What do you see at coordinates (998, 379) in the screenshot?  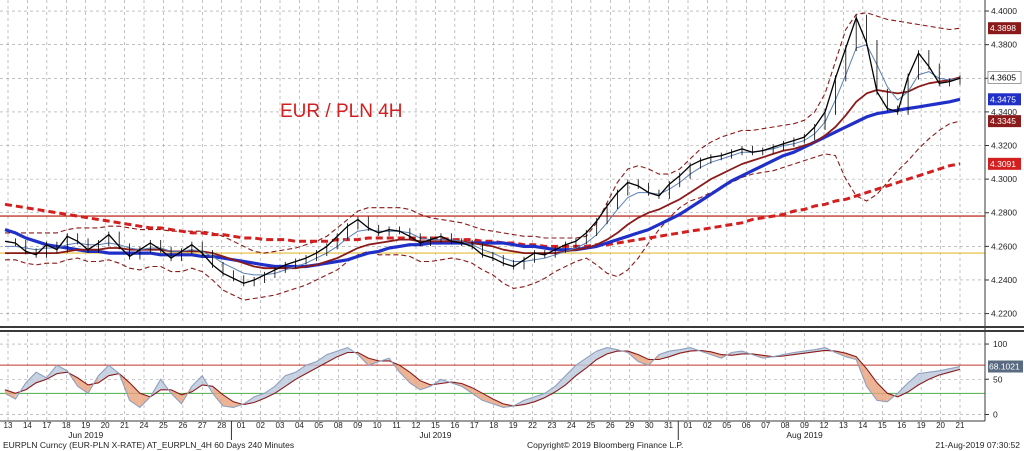 I see `osc-y-tick-label: 50` at bounding box center [998, 379].